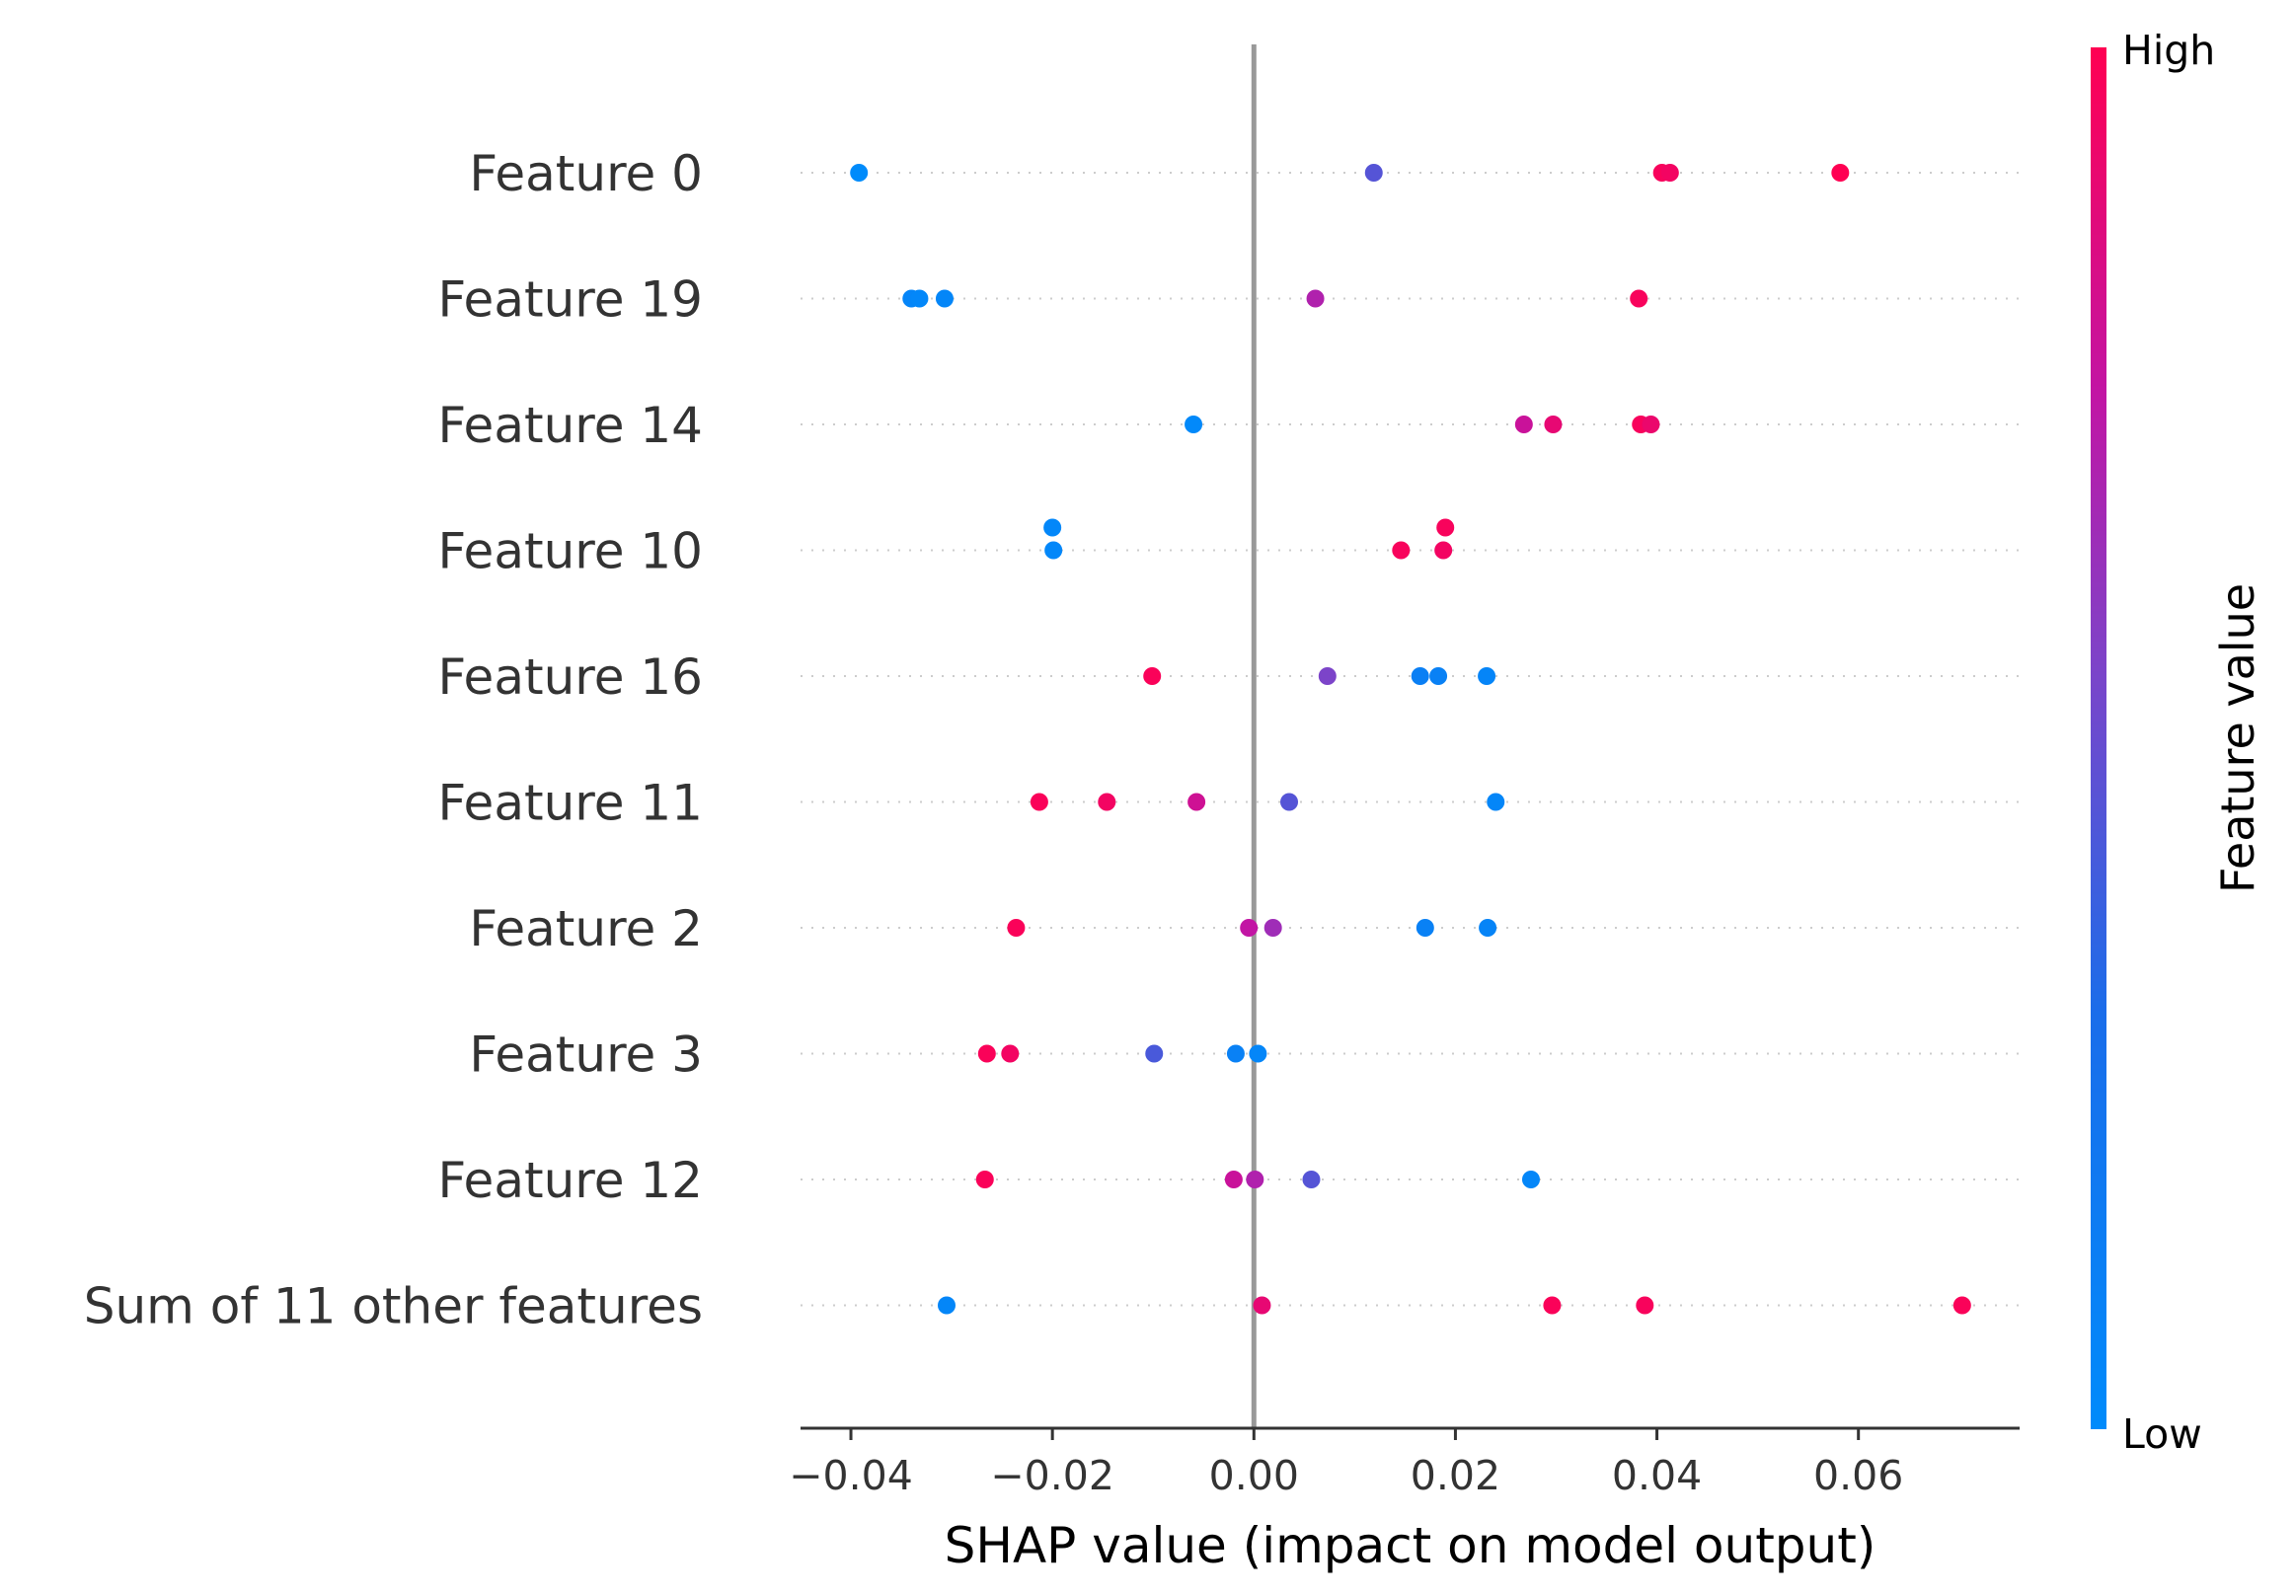 The image size is (2296, 1596). Describe the element at coordinates (570, 551) in the screenshot. I see `feature-label: Feature 10` at that location.